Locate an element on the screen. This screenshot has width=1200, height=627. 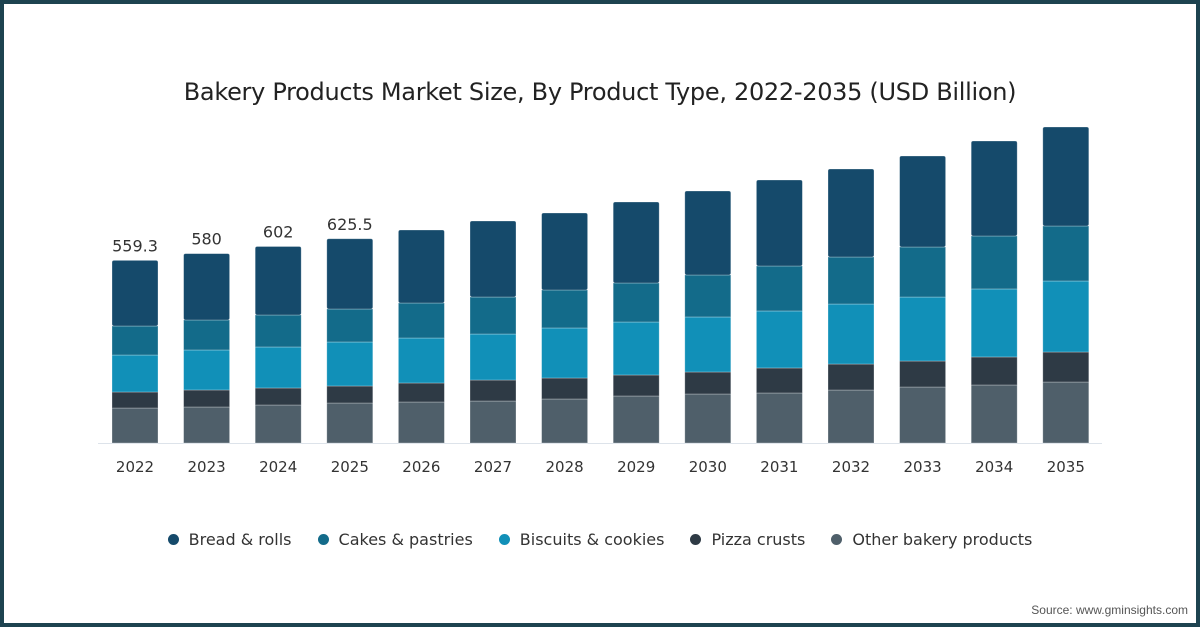
data-label-2025: 625.5 is located at coordinates (350, 224).